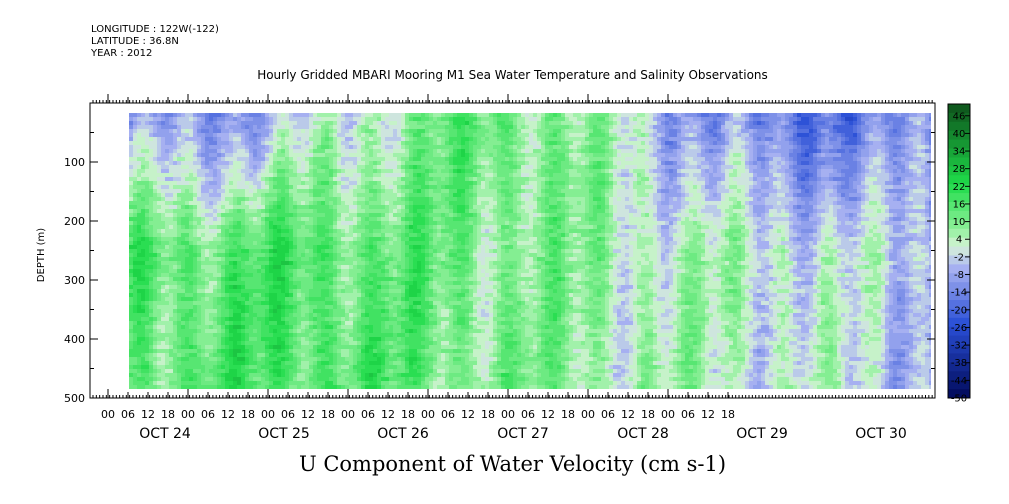 The image size is (1009, 504). Describe the element at coordinates (643, 434) in the screenshot. I see `x-day-label: OCT 28` at that location.